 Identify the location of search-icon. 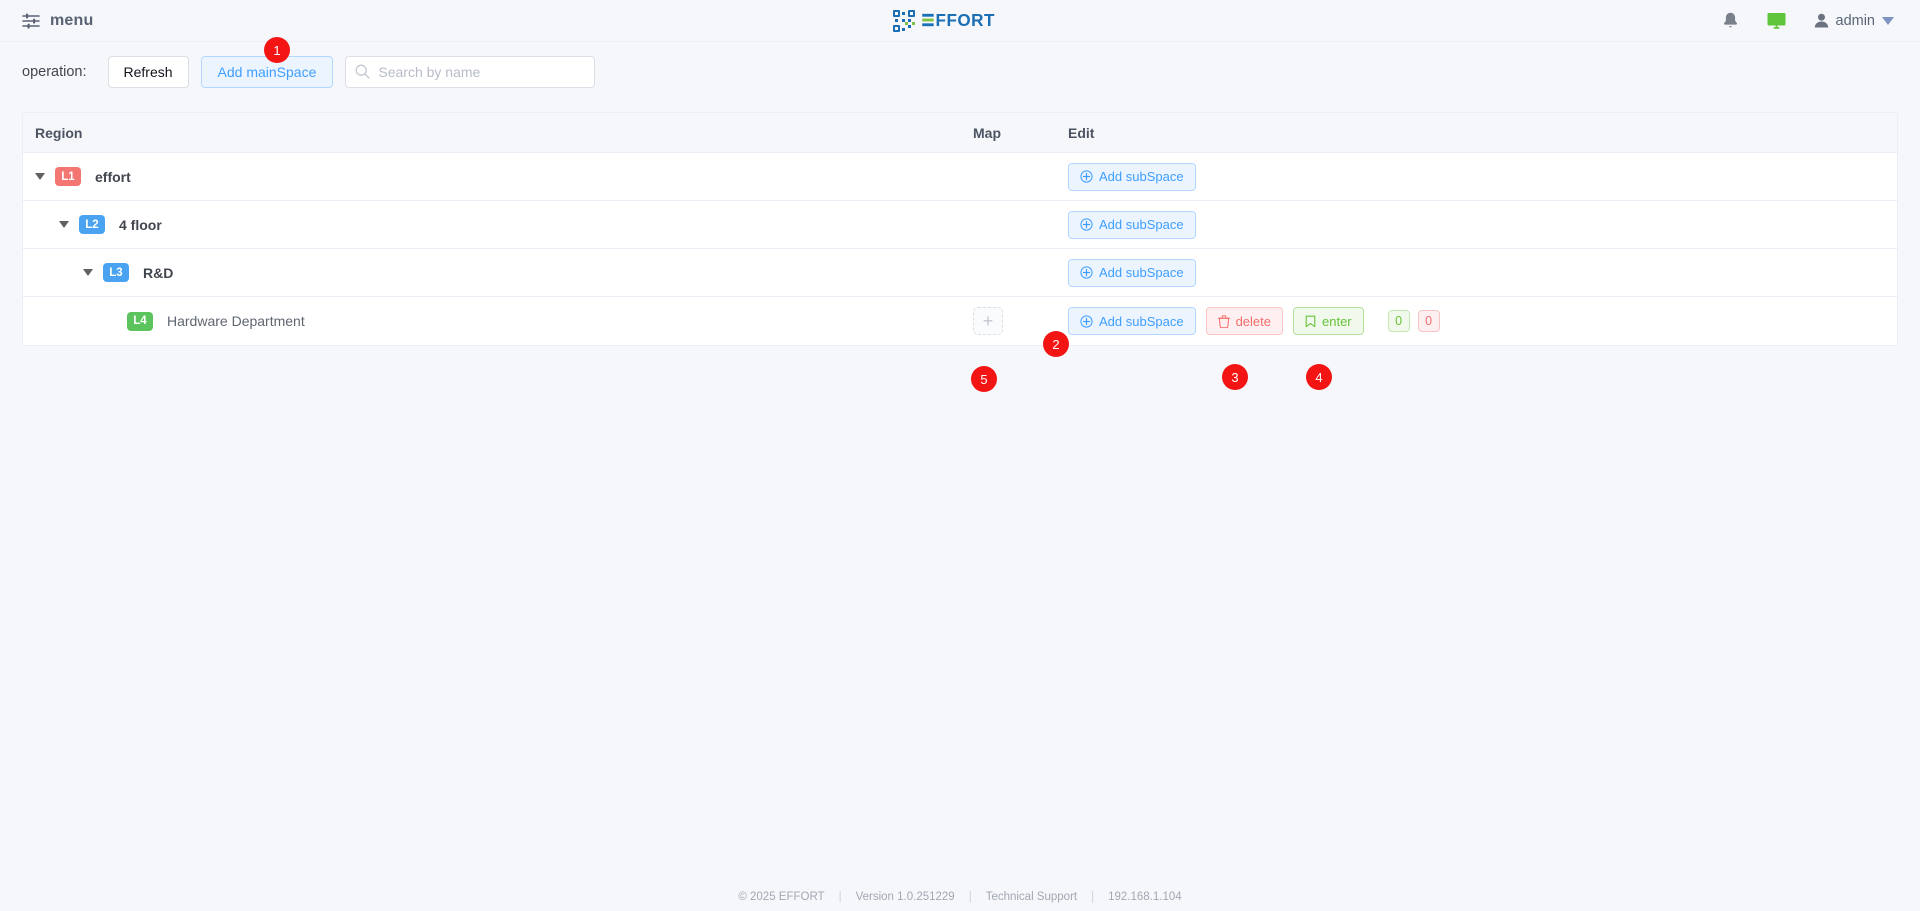
(363, 71).